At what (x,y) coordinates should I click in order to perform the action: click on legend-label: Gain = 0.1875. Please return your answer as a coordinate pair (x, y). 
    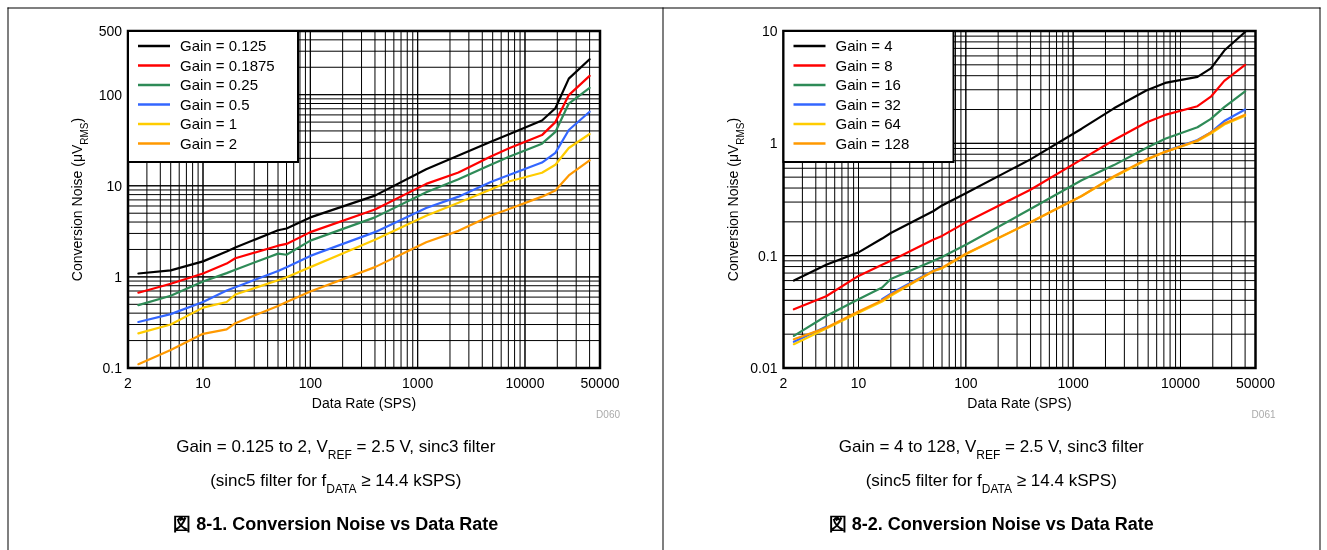
    Looking at the image, I should click on (227, 65).